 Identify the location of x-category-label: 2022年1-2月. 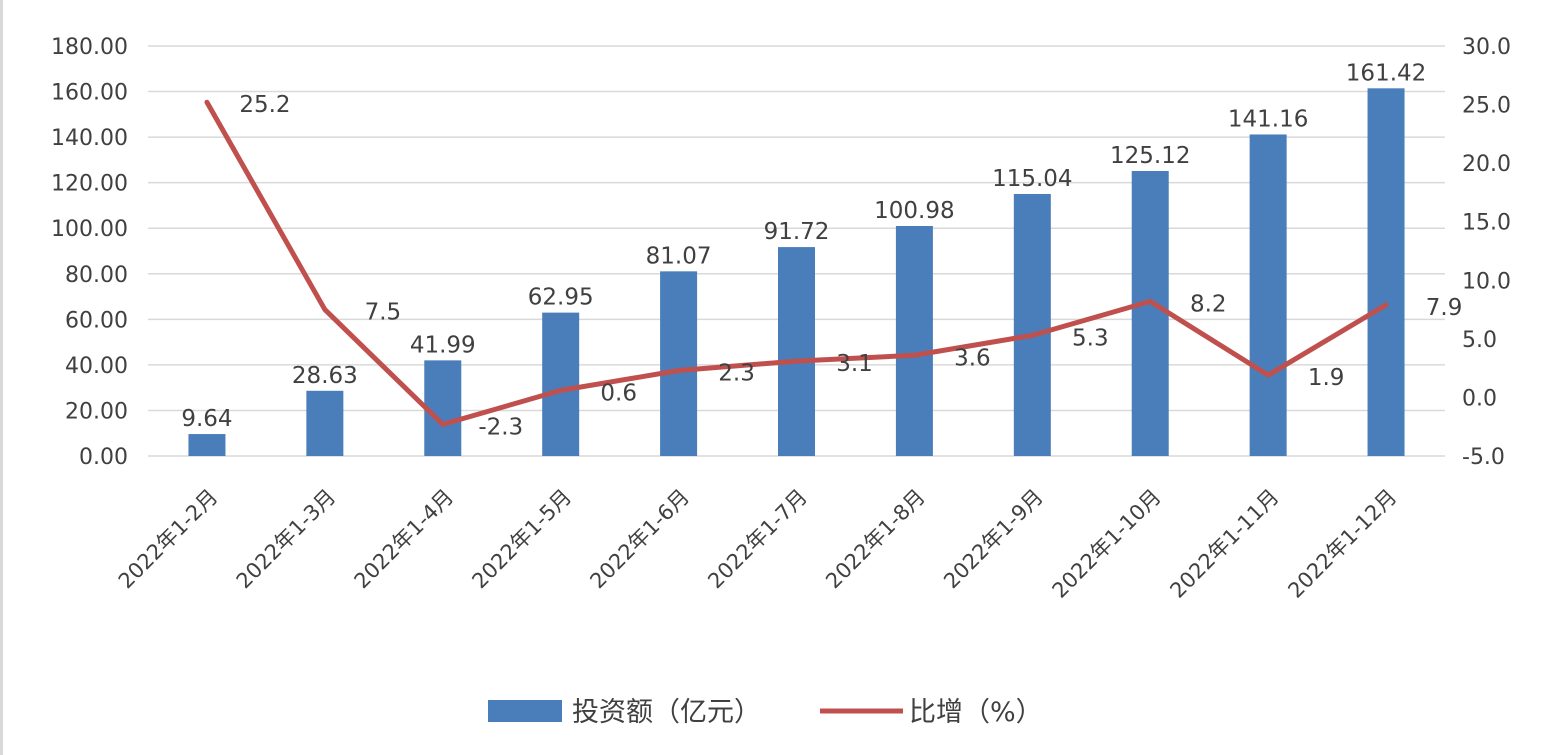
(168, 539).